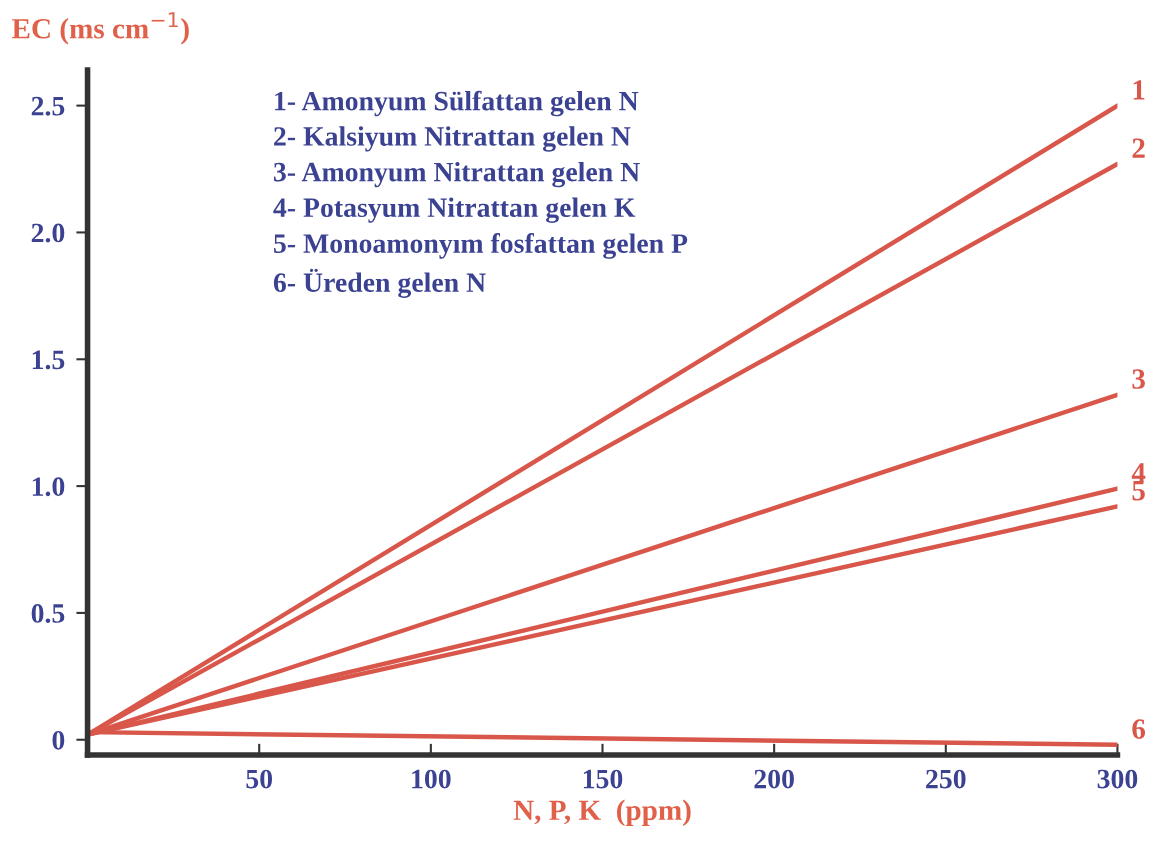 The width and height of the screenshot is (1152, 855). What do you see at coordinates (454, 210) in the screenshot?
I see `annotation: 4- Potasyum Nitrattan gelen K` at bounding box center [454, 210].